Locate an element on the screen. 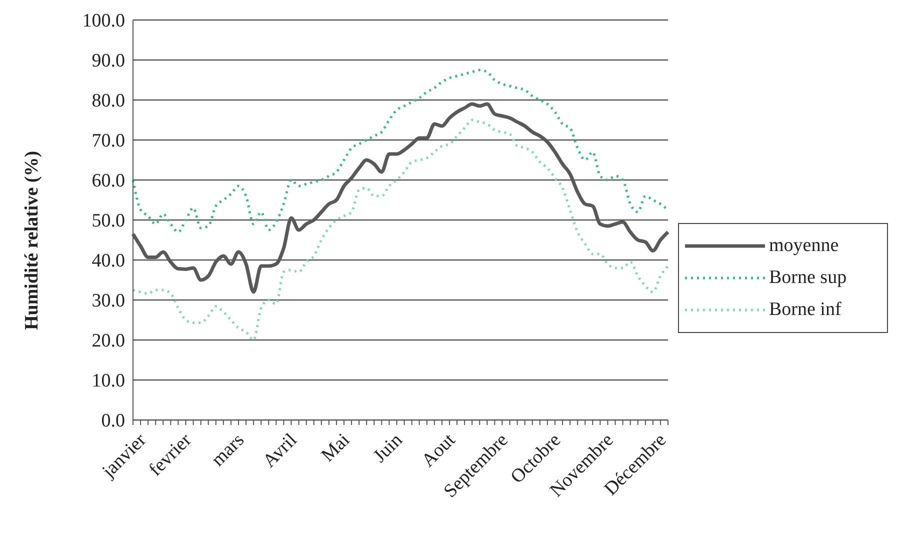 Image resolution: width=899 pixels, height=555 pixels. legend-label: Borne sup is located at coordinates (808, 278).